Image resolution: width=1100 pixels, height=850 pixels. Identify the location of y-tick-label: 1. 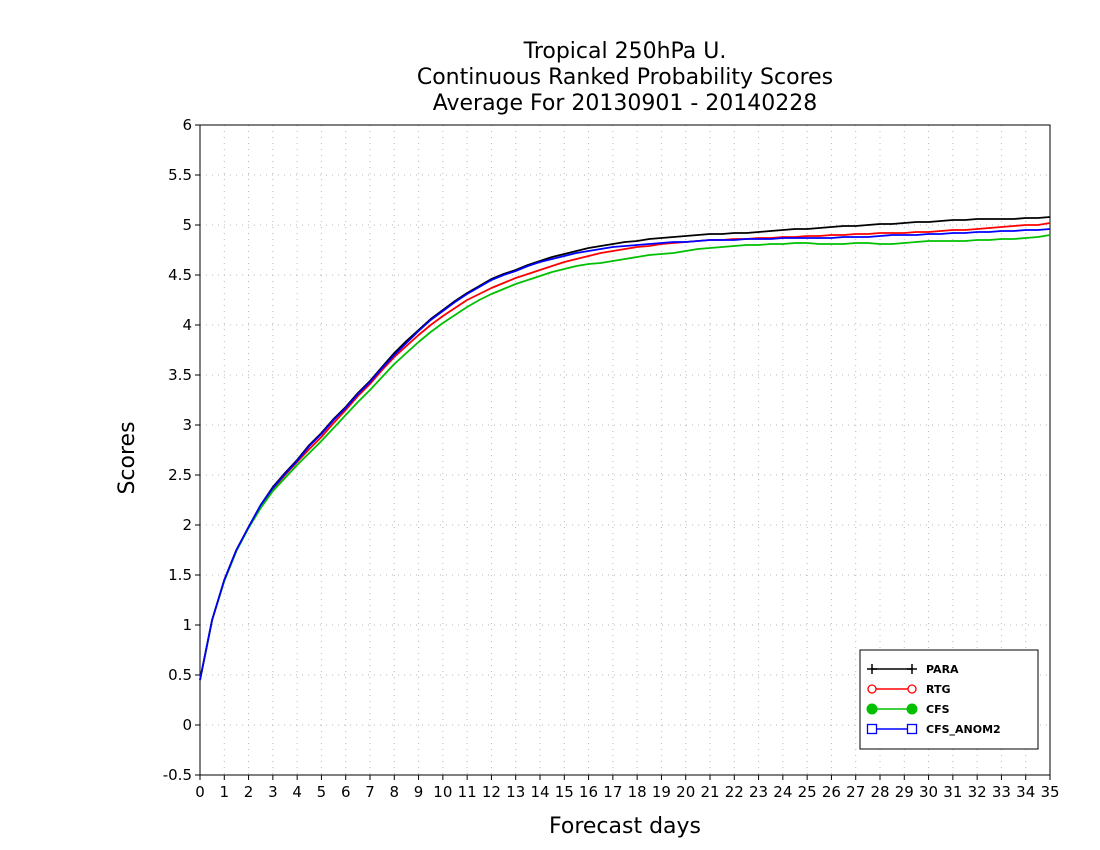
(187, 625).